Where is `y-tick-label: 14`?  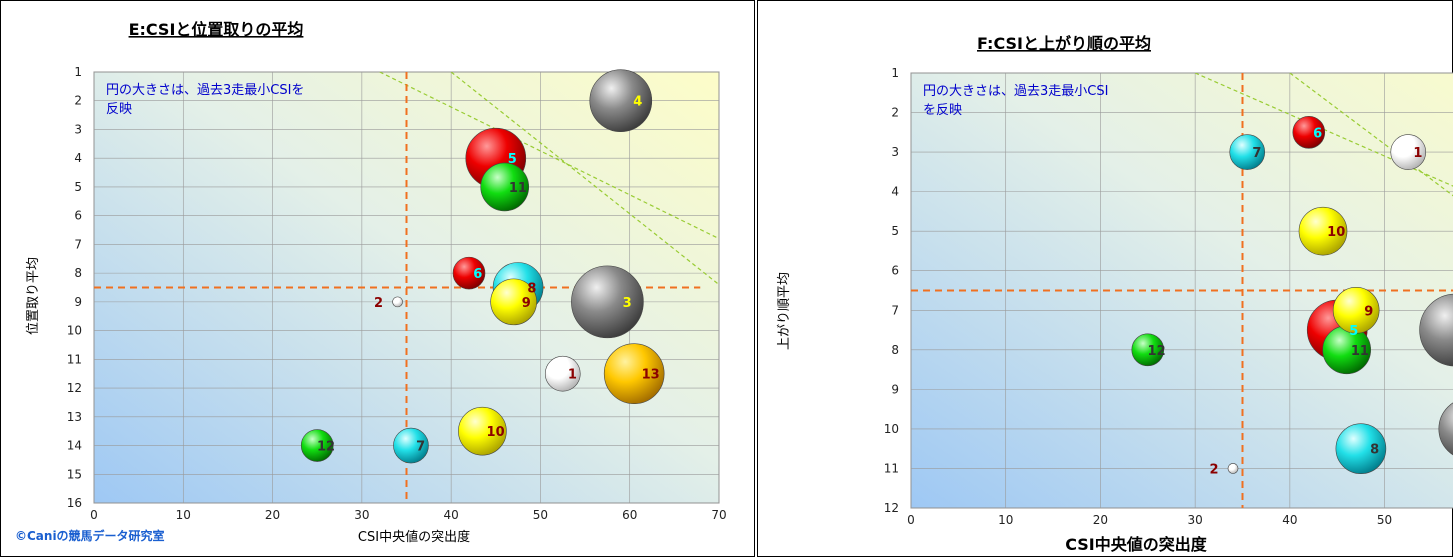
y-tick-label: 14 is located at coordinates (74, 446).